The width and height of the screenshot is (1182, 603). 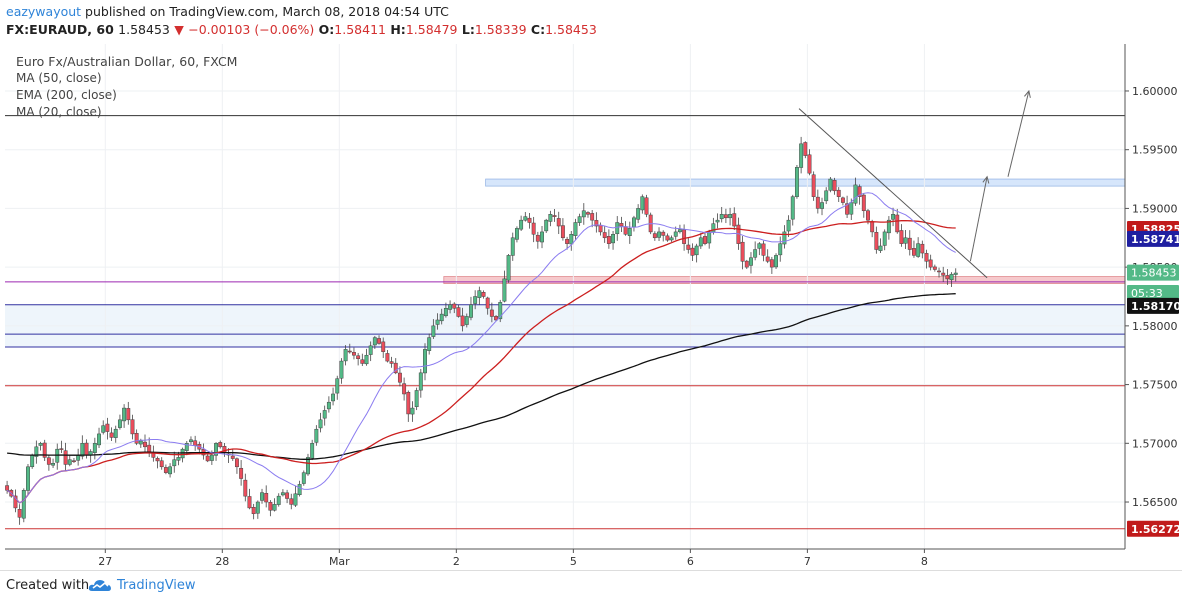 What do you see at coordinates (1155, 208) in the screenshot?
I see `price-tick-2: 1.59000` at bounding box center [1155, 208].